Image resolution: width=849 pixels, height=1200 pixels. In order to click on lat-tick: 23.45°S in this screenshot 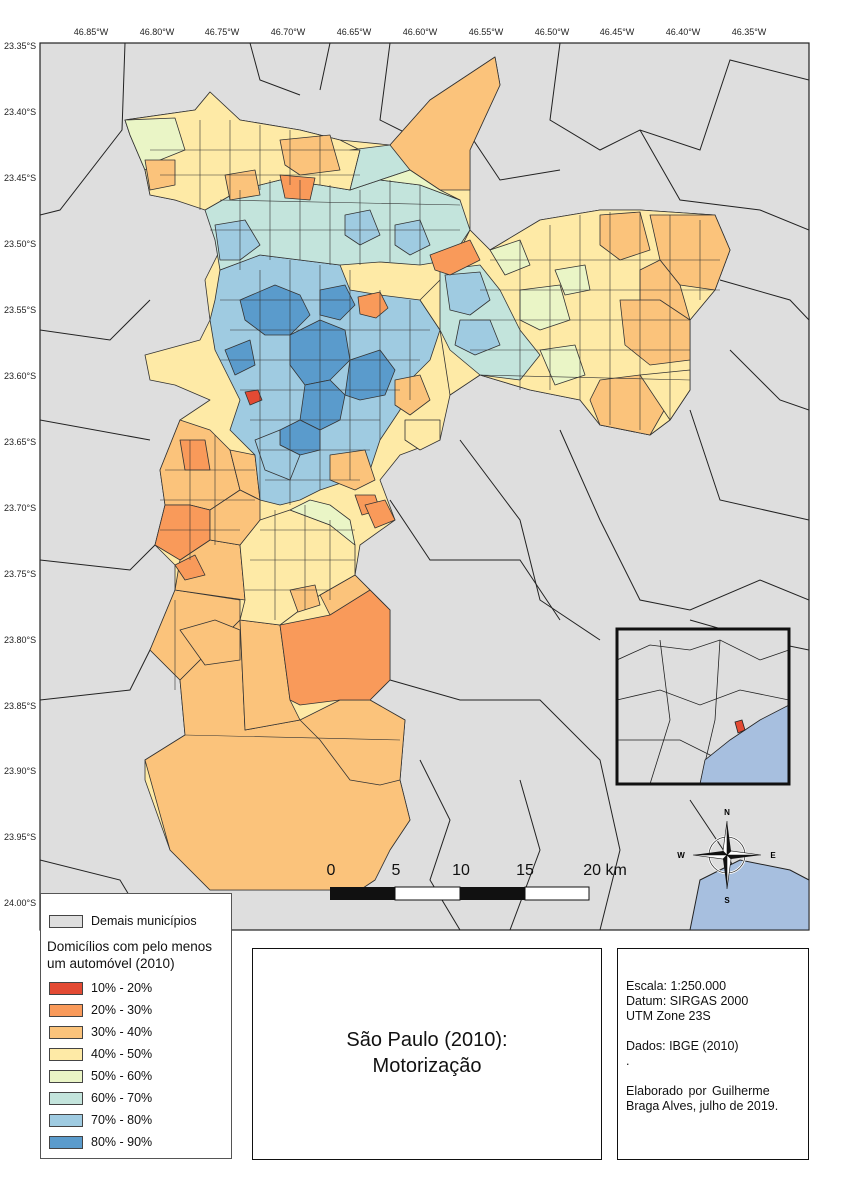, I will do `click(20, 178)`.